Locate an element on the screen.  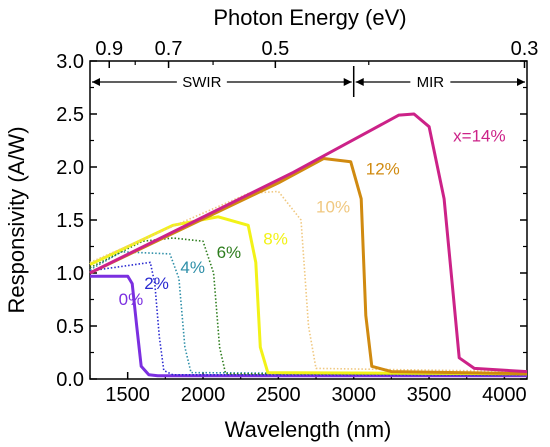
x-tick-label: 2500 is located at coordinates (278, 395).